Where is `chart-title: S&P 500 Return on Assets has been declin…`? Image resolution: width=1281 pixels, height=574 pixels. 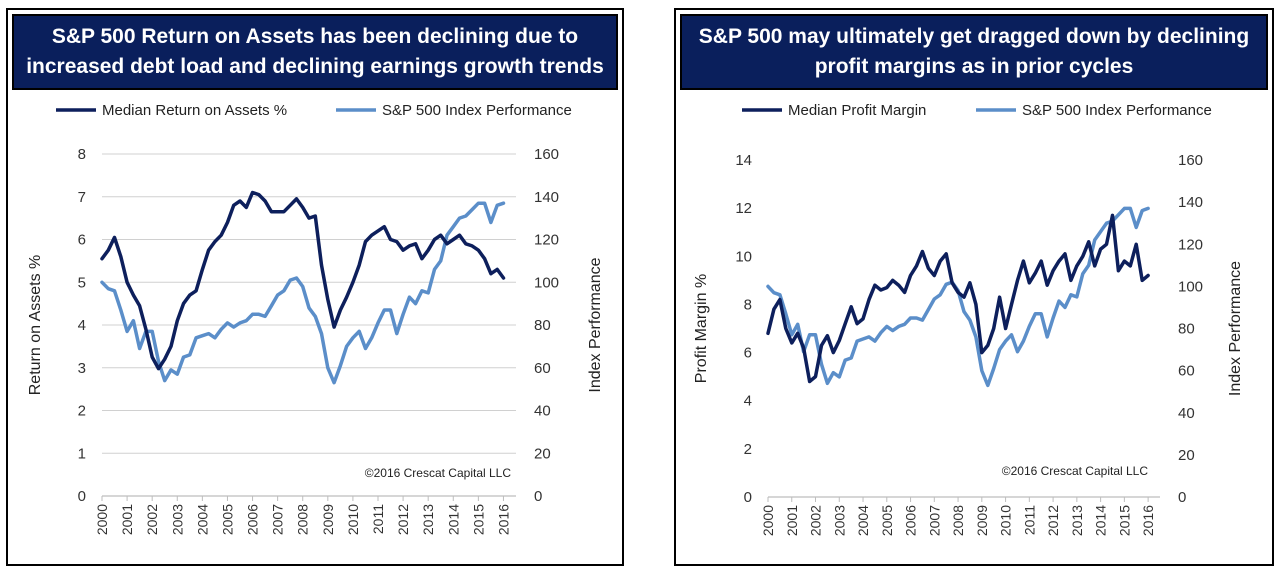
chart-title: S&P 500 Return on Assets has been declin… is located at coordinates (315, 52).